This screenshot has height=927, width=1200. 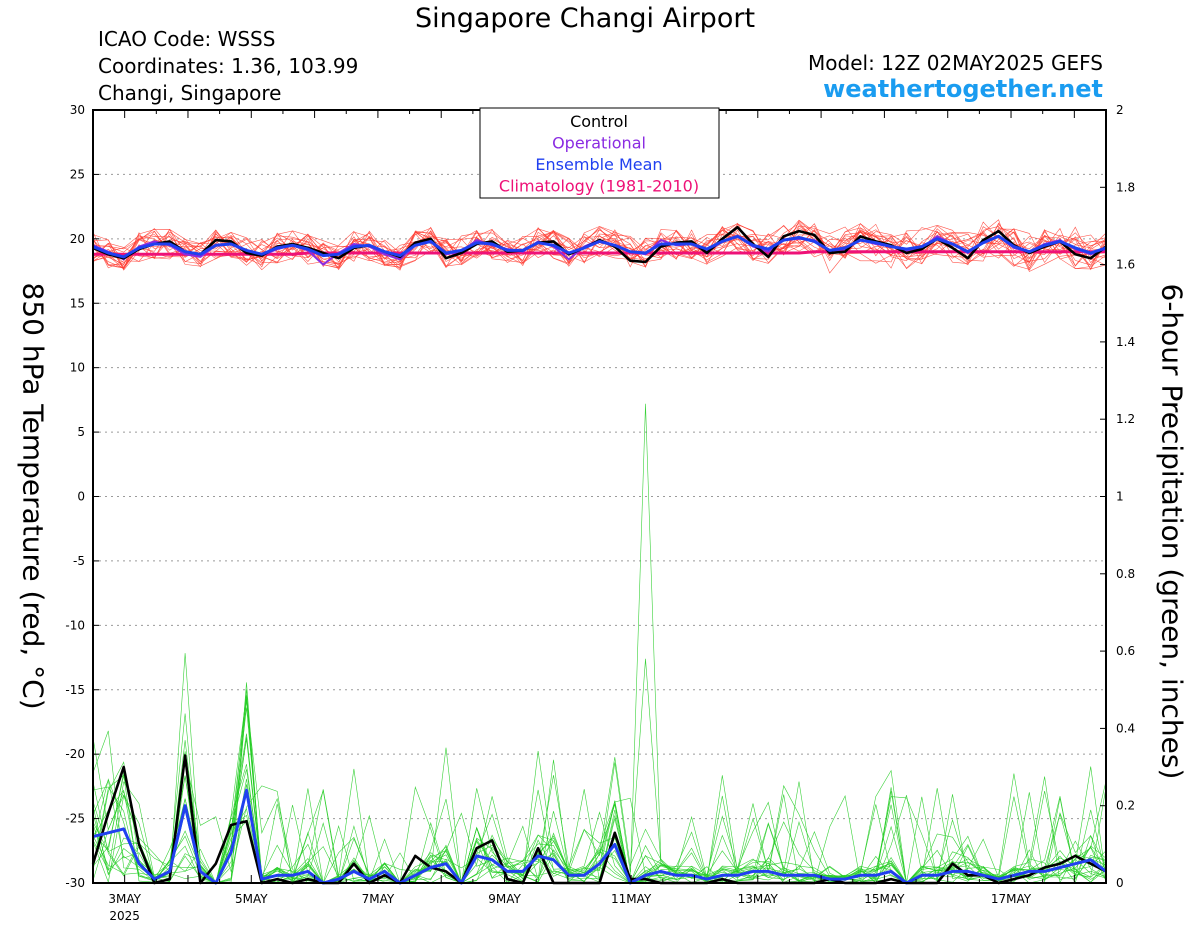 What do you see at coordinates (1011, 899) in the screenshot?
I see `x-tick-label: 17MAY` at bounding box center [1011, 899].